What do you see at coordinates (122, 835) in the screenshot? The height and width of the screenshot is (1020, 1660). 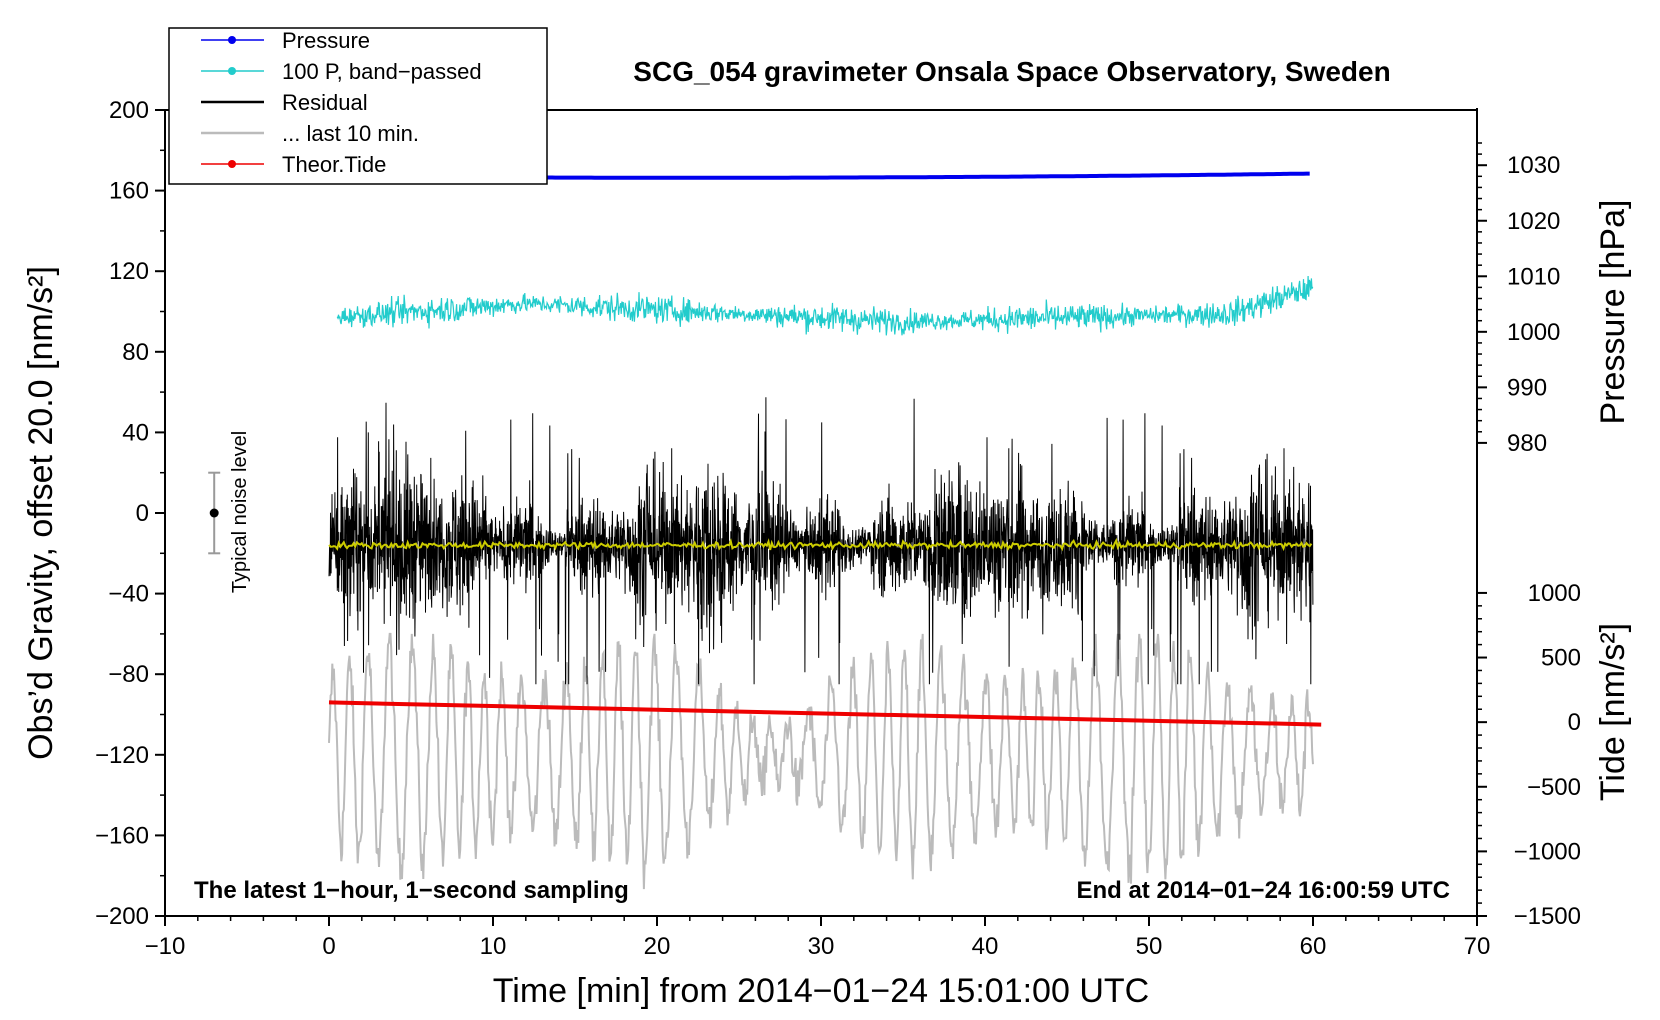 I see `y-tick-label: −160` at bounding box center [122, 835].